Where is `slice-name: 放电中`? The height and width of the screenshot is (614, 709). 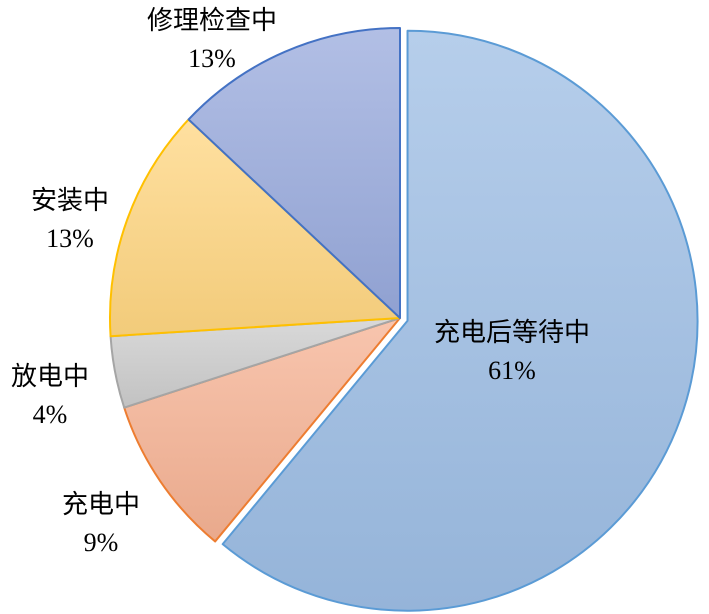
slice-name: 放电中 is located at coordinates (50, 376).